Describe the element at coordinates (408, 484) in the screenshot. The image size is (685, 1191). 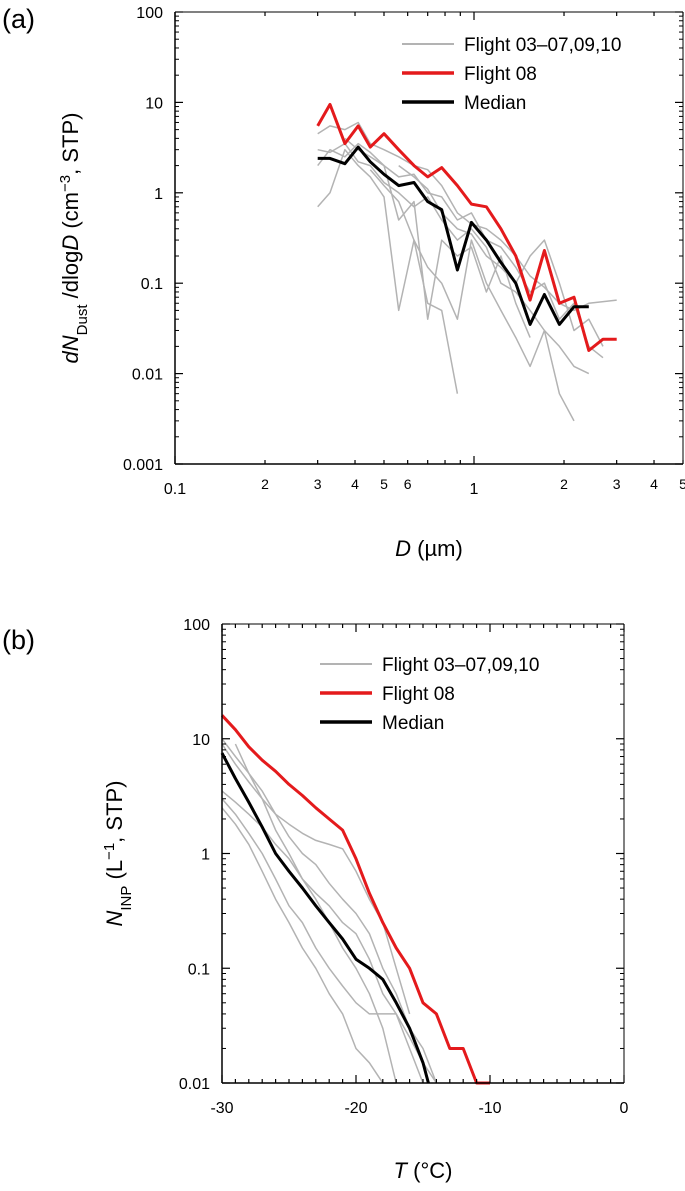
I see `x-minor-tick-label: 6` at that location.